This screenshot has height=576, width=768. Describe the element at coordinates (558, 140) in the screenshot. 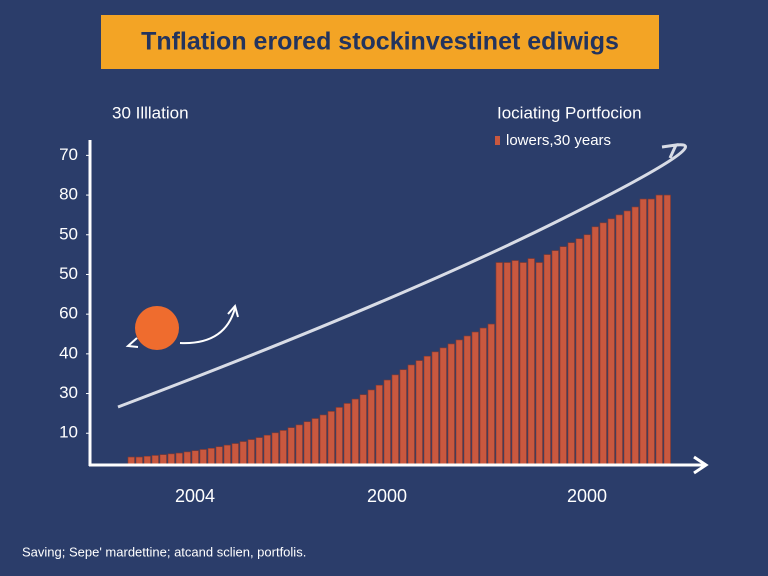

I see `legend-label: lowers,30 years` at that location.